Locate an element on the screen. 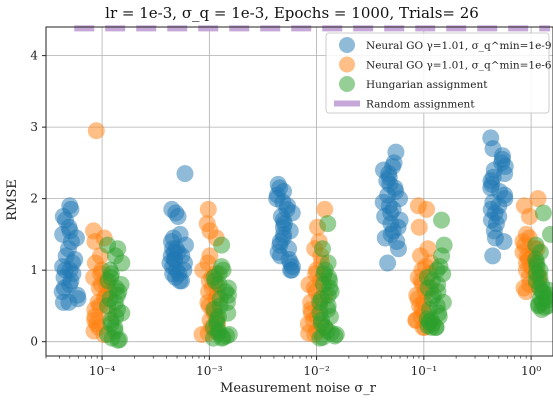 The height and width of the screenshot is (403, 553). y-tick-label: 1 is located at coordinates (34, 270).